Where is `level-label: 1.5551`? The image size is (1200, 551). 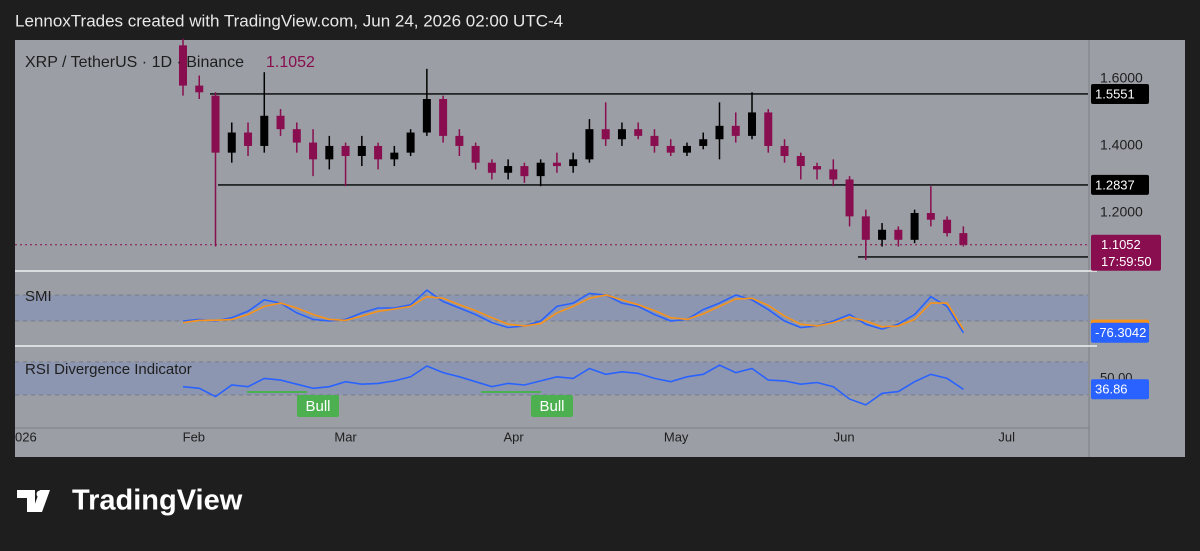
level-label: 1.5551 is located at coordinates (1115, 93).